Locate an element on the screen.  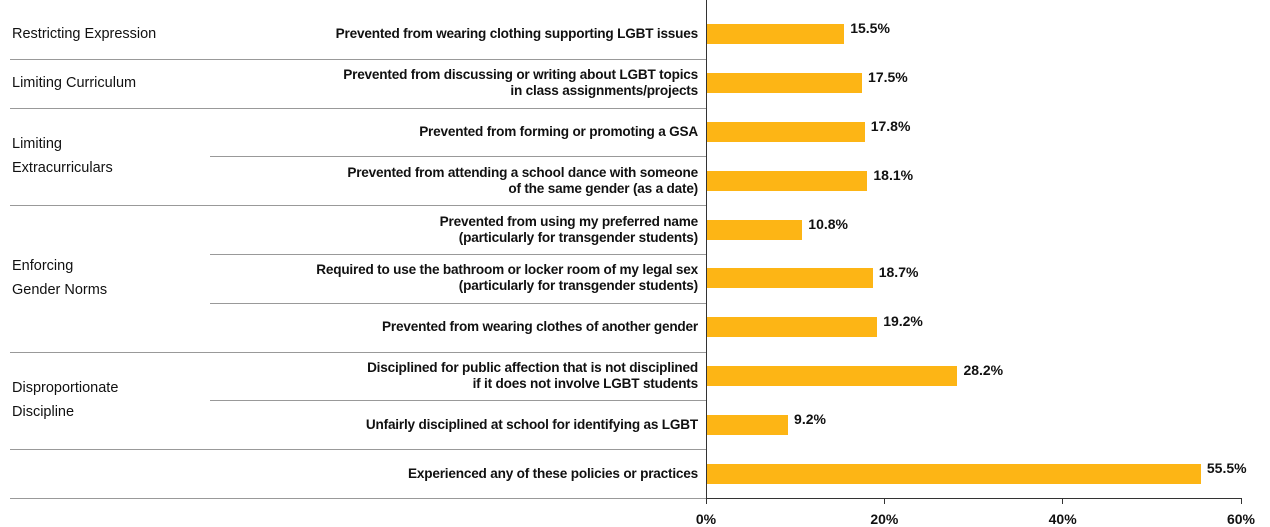
x-tick-label: 20% is located at coordinates (884, 519).